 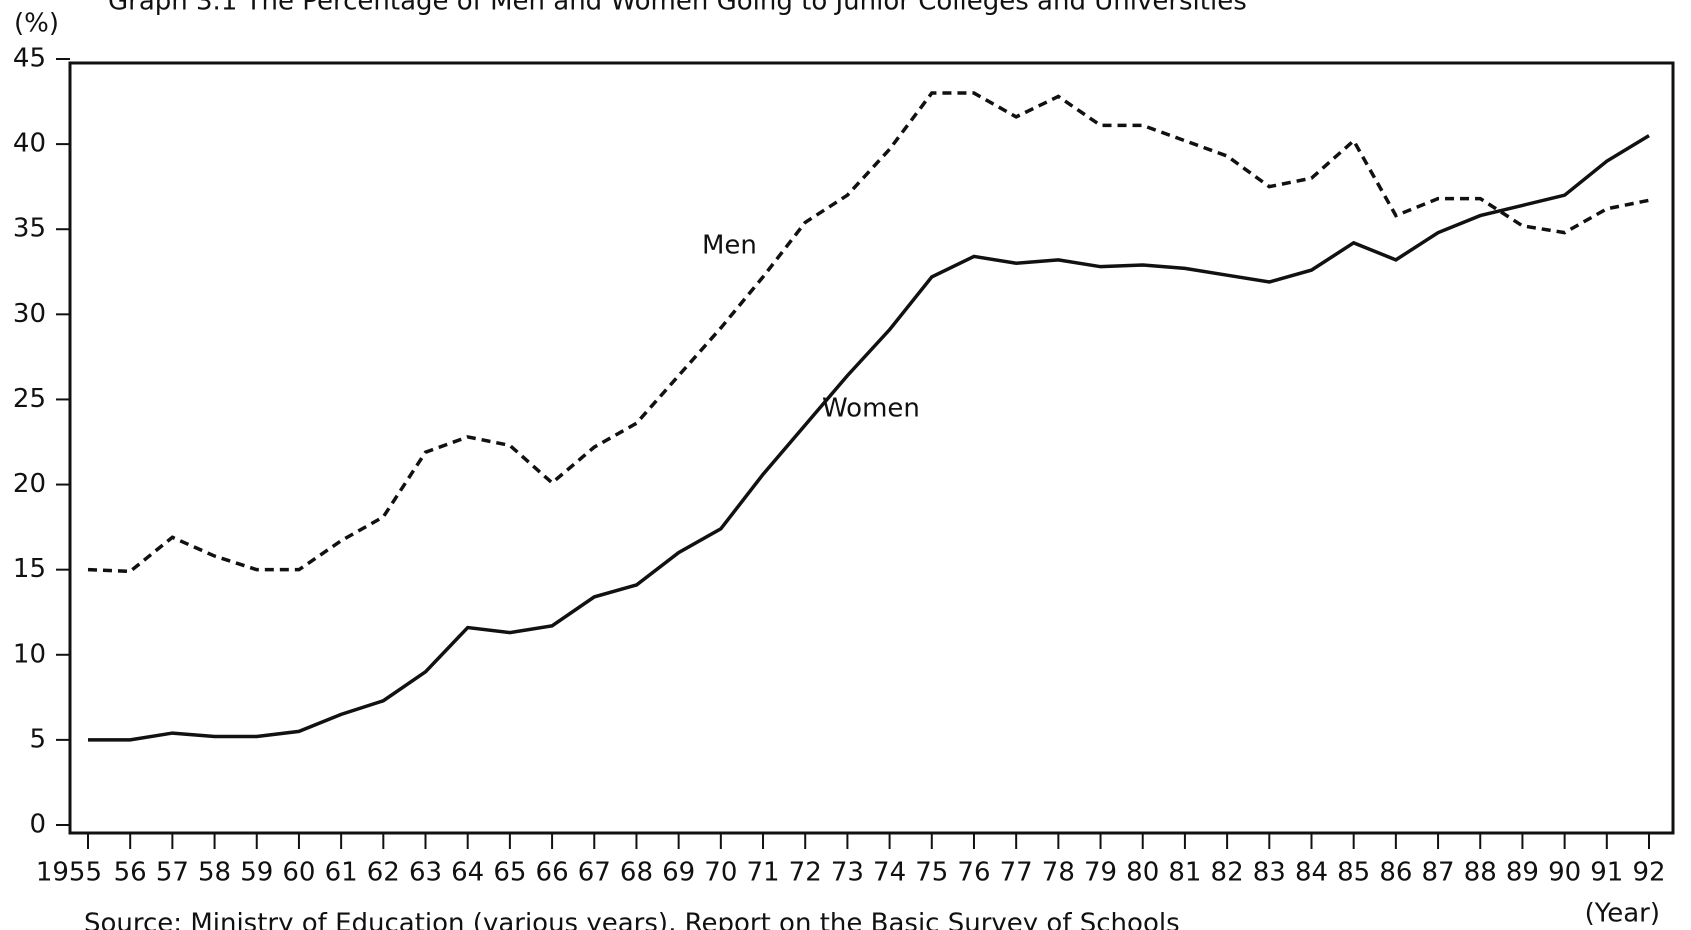 I want to click on x-tick-label: 85, so click(x=1353, y=873).